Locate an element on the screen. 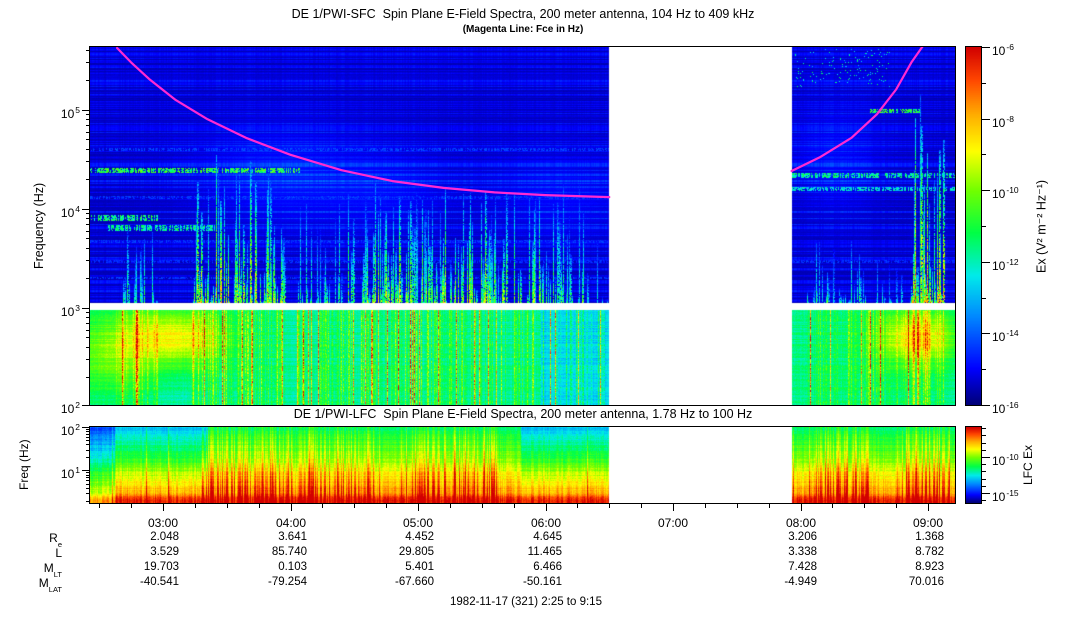  sfc-cb-tick-label: 10-12 is located at coordinates (1005, 265).